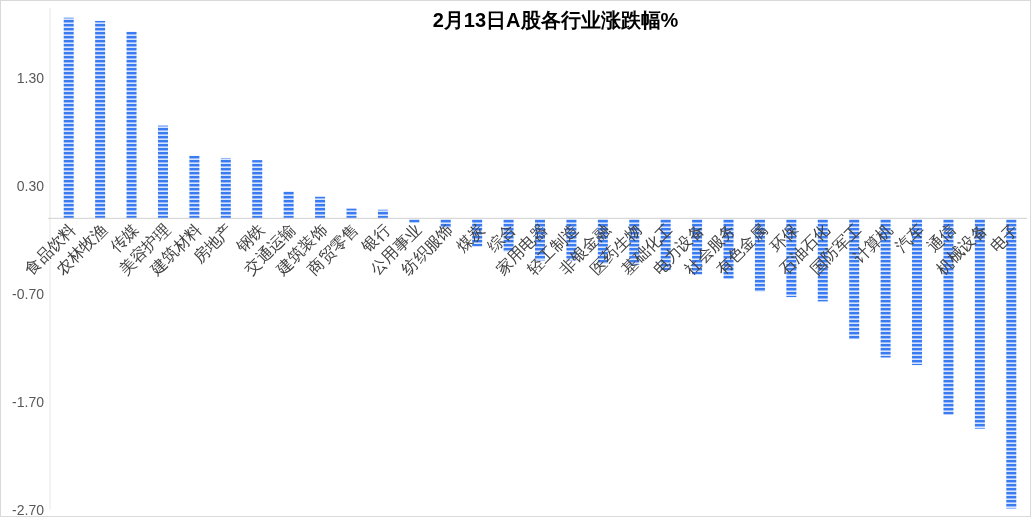 The image size is (1031, 517). I want to click on x-tick-label: 煤炭, so click(470, 238).